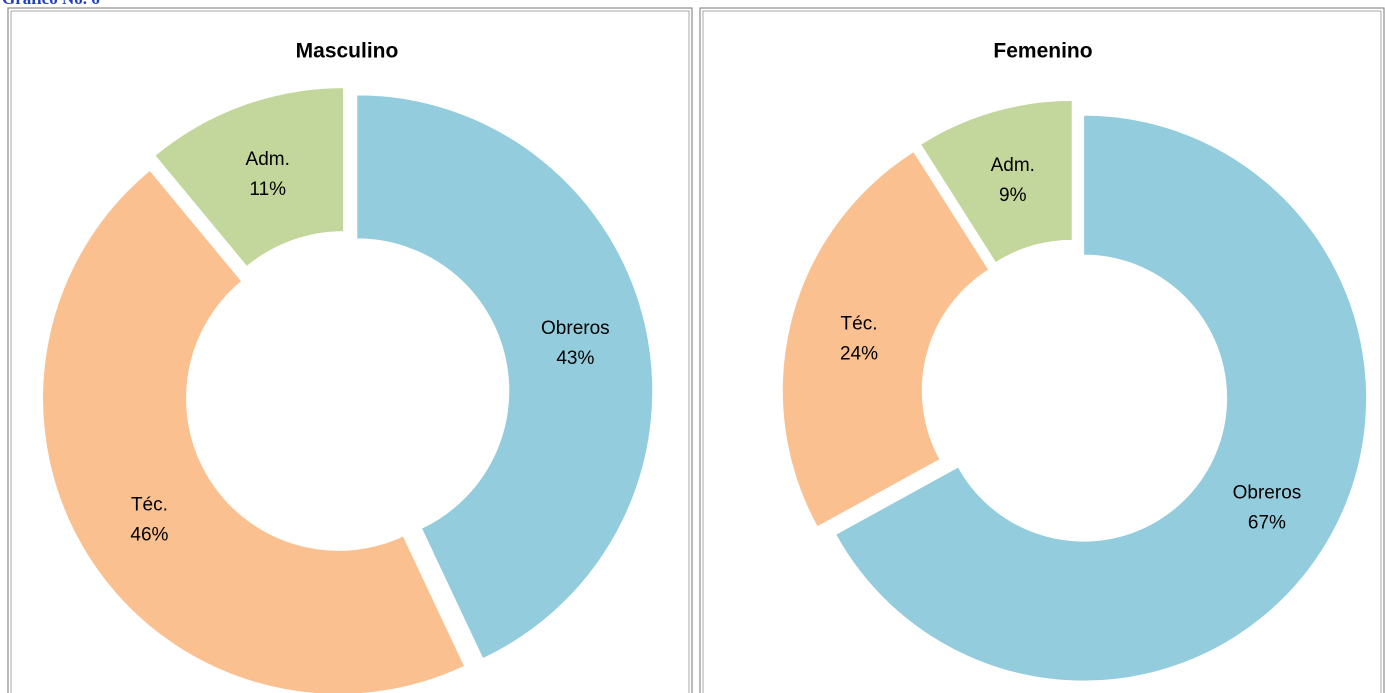  Describe the element at coordinates (51, 4) in the screenshot. I see `heading: Gráfico No. 6` at that location.